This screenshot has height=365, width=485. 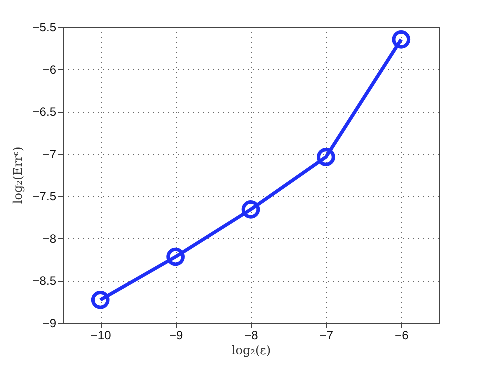 What do you see at coordinates (402, 335) in the screenshot?
I see `x-tick-label: −6` at bounding box center [402, 335].